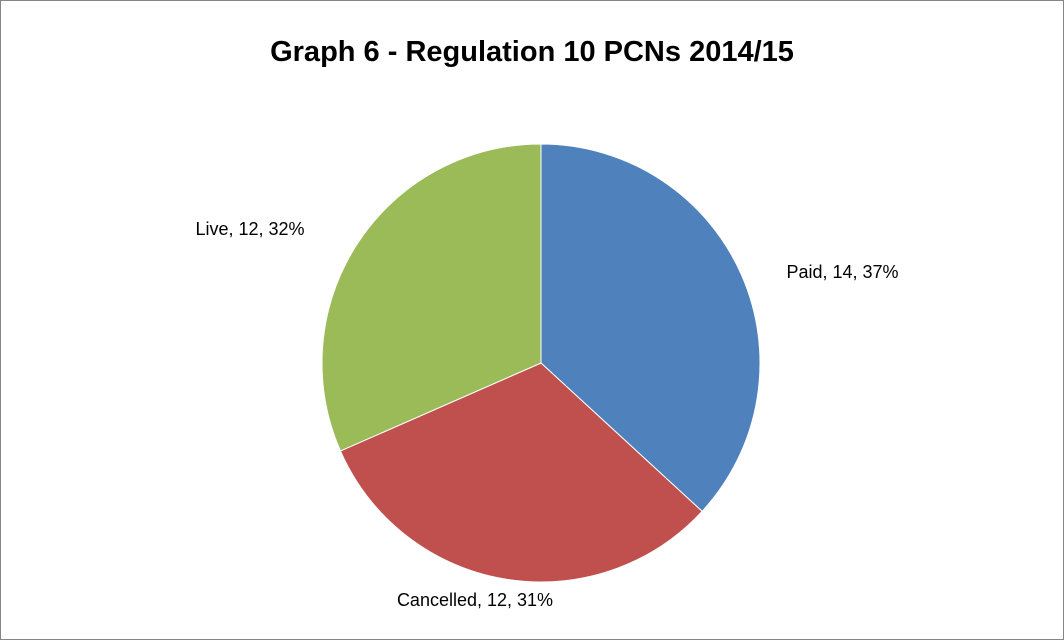  Describe the element at coordinates (250, 229) in the screenshot. I see `data-label: Live, 12, 32%` at that location.